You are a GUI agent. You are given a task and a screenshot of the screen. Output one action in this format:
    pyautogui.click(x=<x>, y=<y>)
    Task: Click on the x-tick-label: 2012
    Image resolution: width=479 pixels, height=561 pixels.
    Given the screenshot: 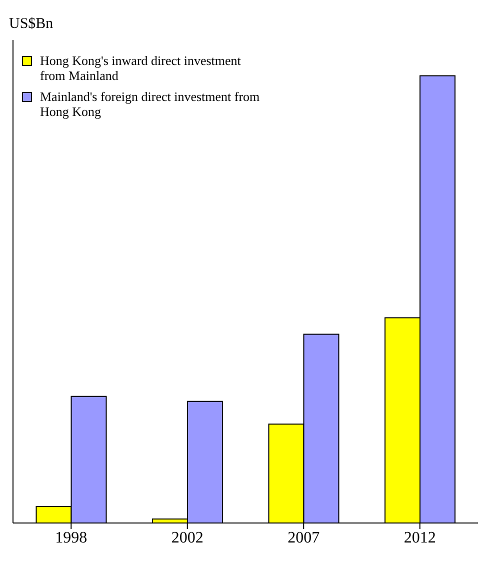 What is the action you would take?
    pyautogui.click(x=420, y=537)
    